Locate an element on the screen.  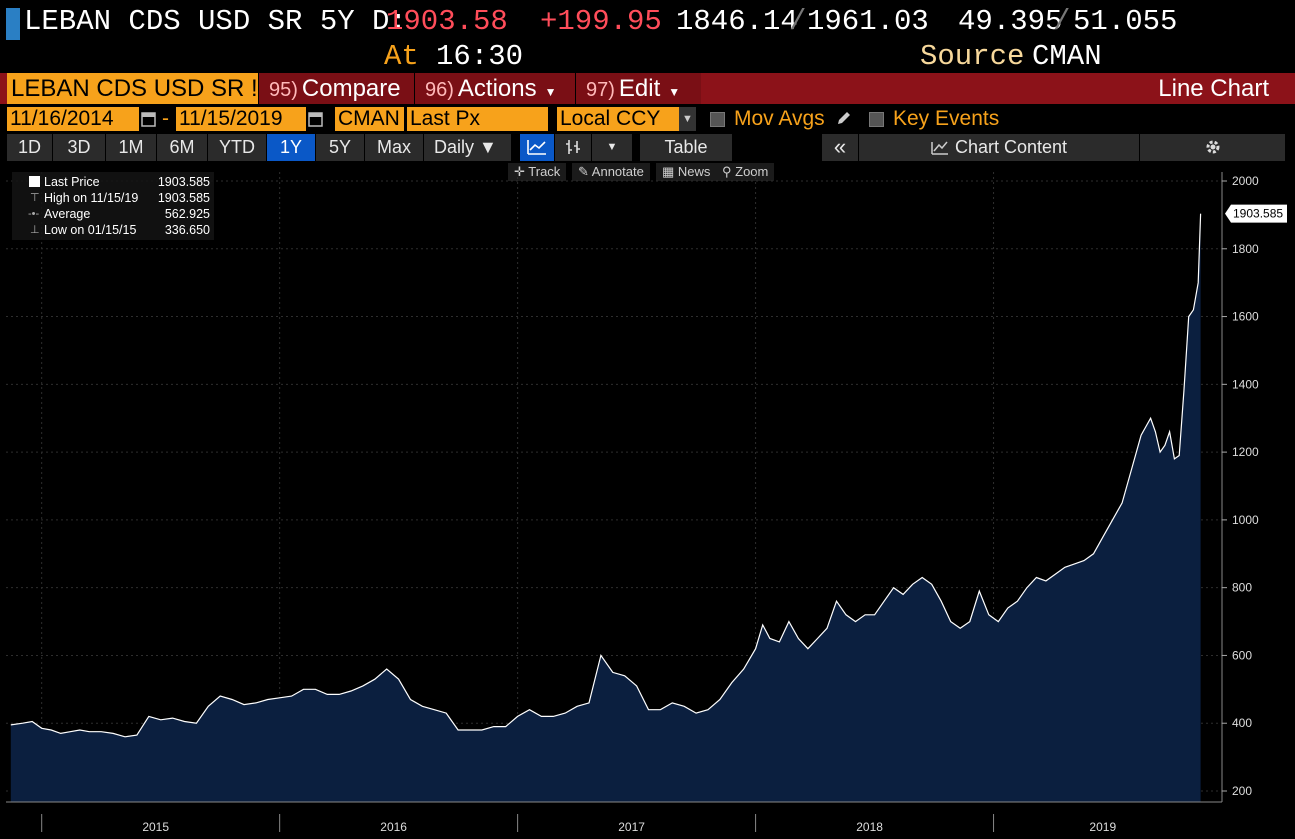
x-axis-ticks: 2015 2016 2017 2018 2019 is located at coordinates (578, 824).